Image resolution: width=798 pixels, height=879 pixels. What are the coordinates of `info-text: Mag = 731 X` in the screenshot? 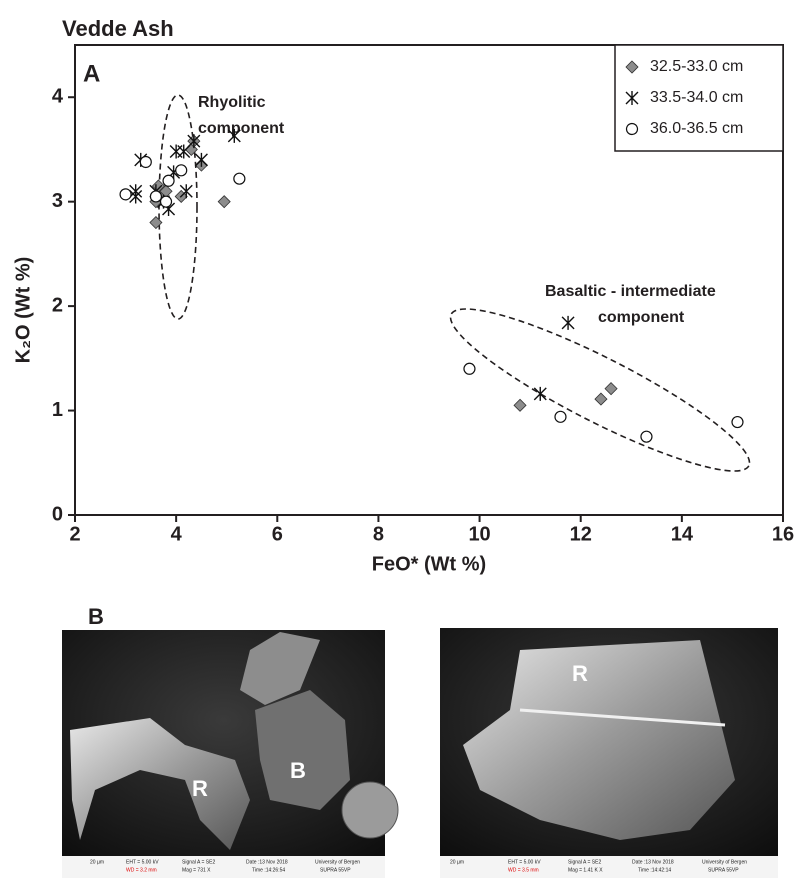 It's located at (196, 870).